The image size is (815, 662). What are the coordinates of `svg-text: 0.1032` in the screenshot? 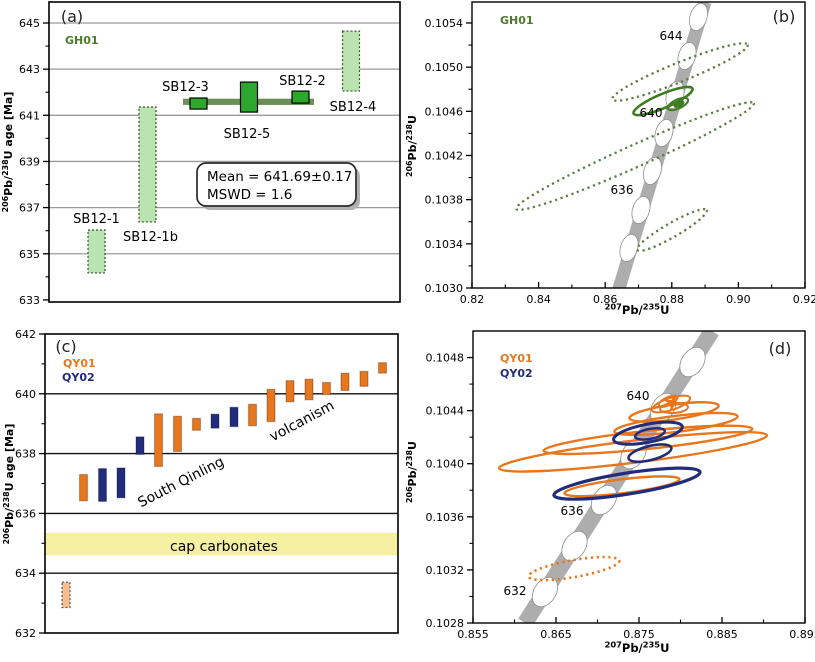 It's located at (445, 570).